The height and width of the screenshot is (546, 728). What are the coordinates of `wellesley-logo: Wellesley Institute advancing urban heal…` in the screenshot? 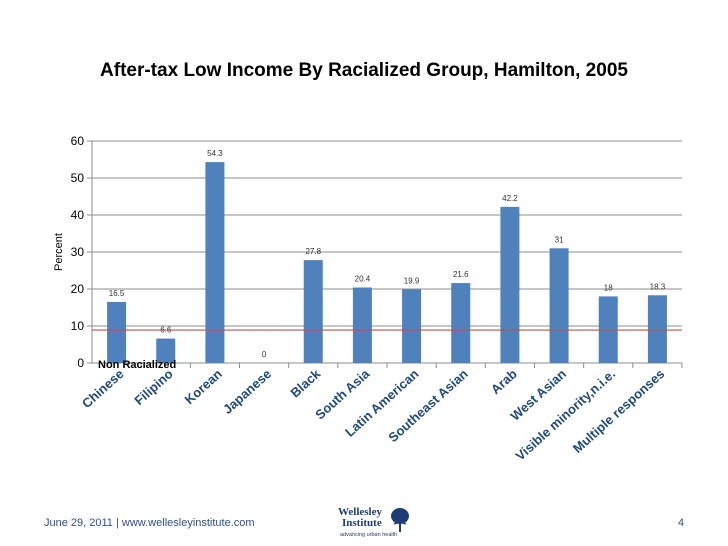 It's located at (375, 524).